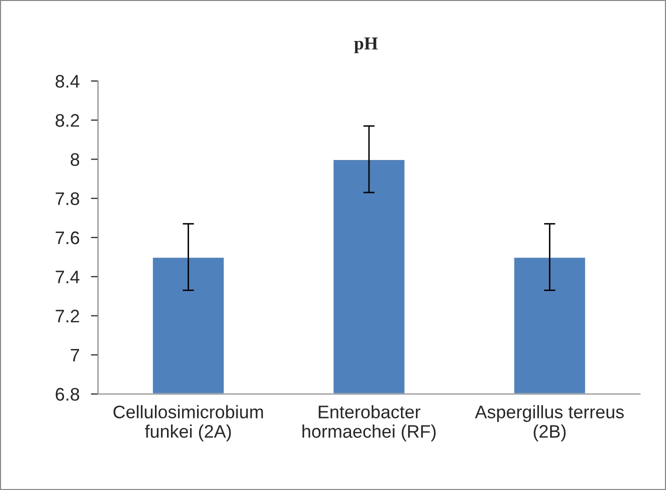  Describe the element at coordinates (188, 423) in the screenshot. I see `x-tick-label: Cellulosimicrobium funkei (2A)` at that location.